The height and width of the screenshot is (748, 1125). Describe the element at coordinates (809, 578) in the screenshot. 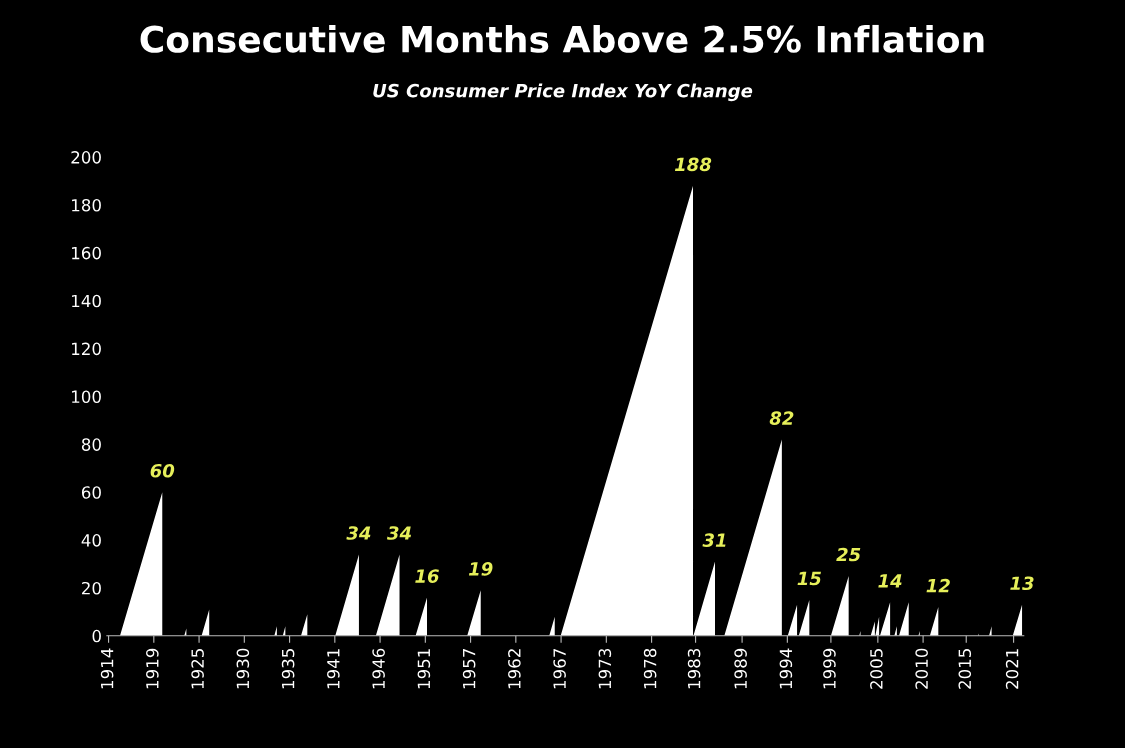

I see `annotation: 15` at that location.